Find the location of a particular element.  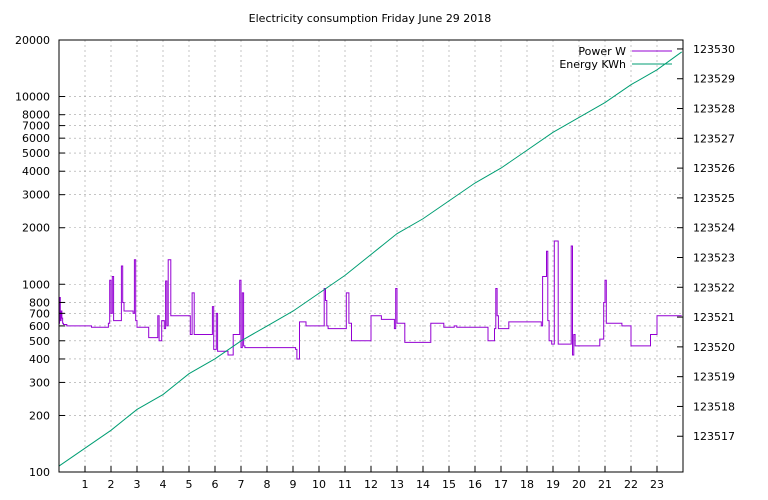

y2-tick-label: 123525 is located at coordinates (714, 198).